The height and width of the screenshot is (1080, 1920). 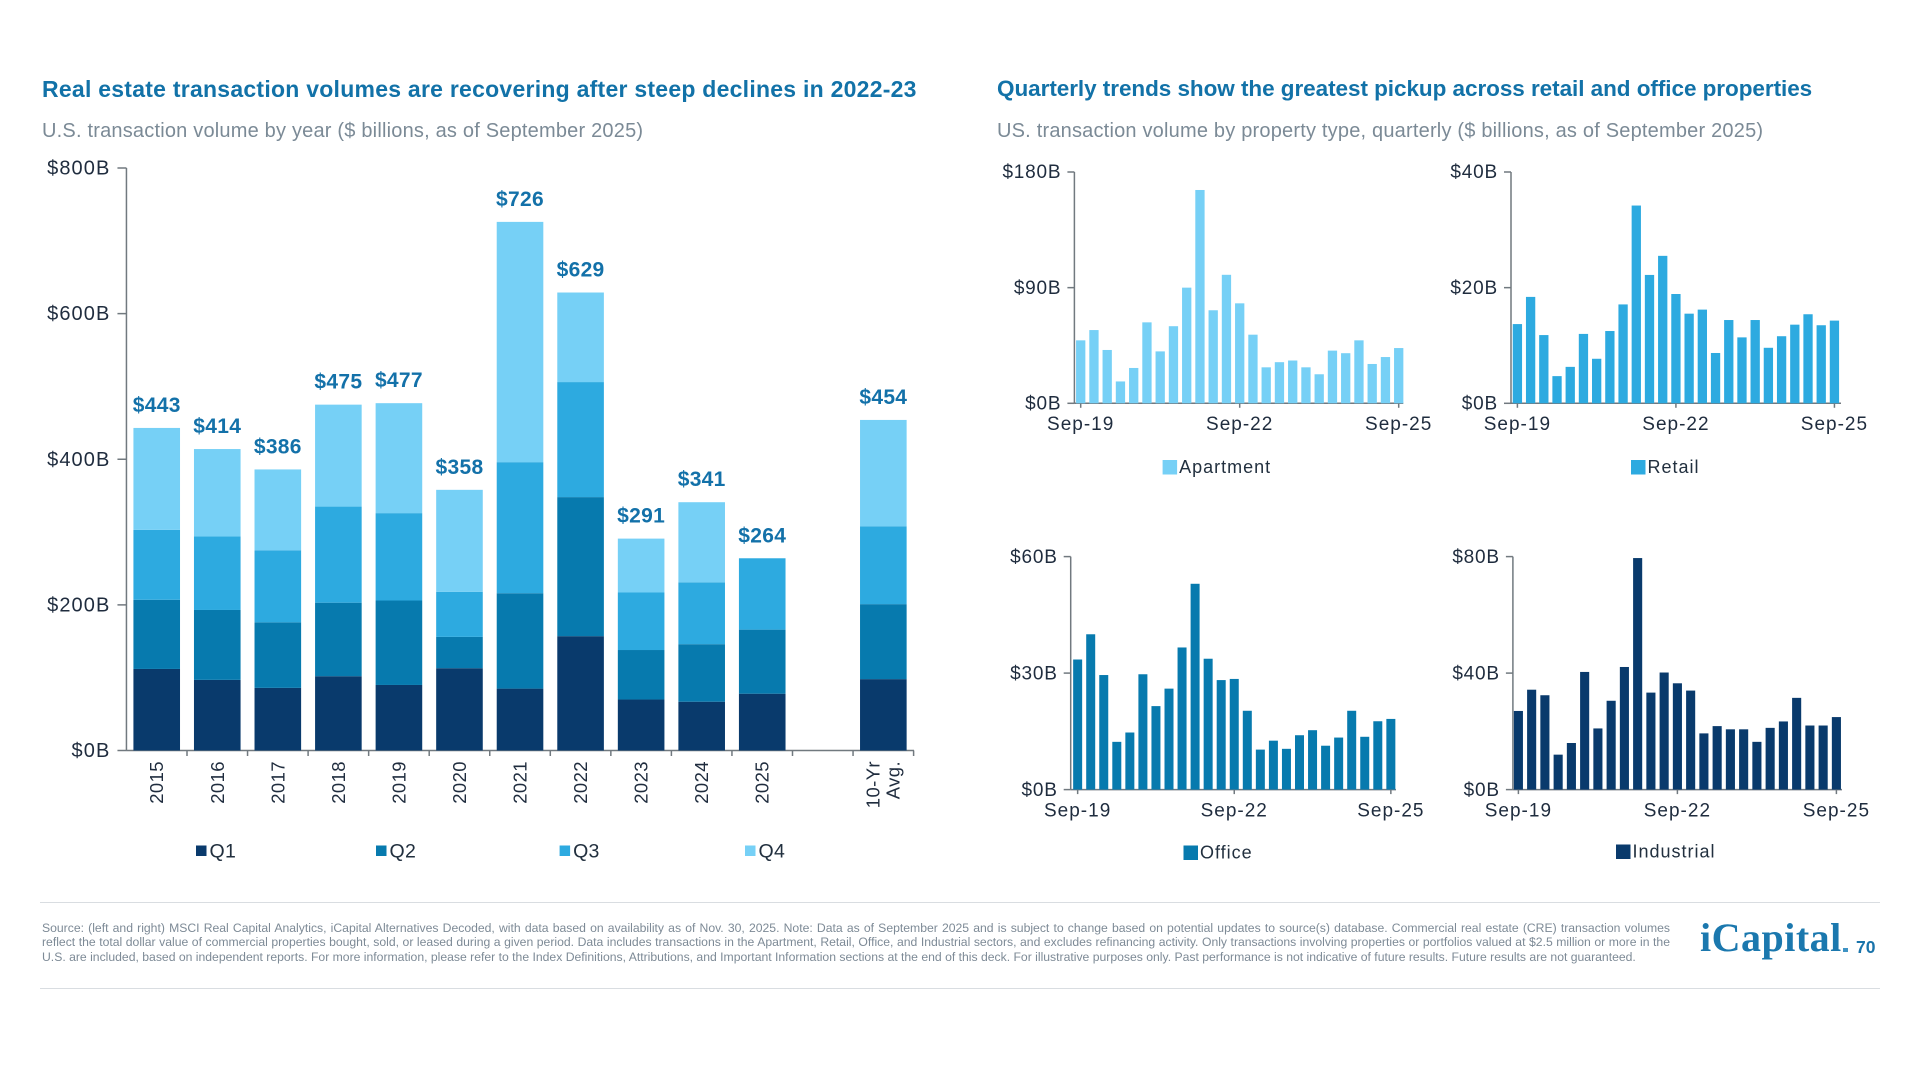 What do you see at coordinates (78, 460) in the screenshot?
I see `svg-text: $400B` at bounding box center [78, 460].